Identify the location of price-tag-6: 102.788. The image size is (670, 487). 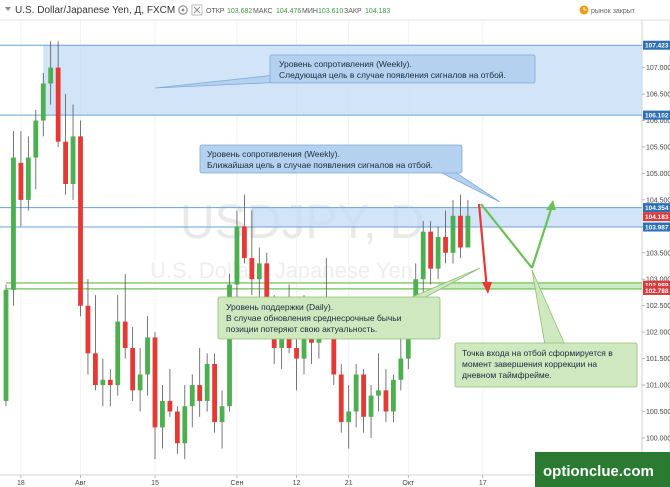
(657, 291).